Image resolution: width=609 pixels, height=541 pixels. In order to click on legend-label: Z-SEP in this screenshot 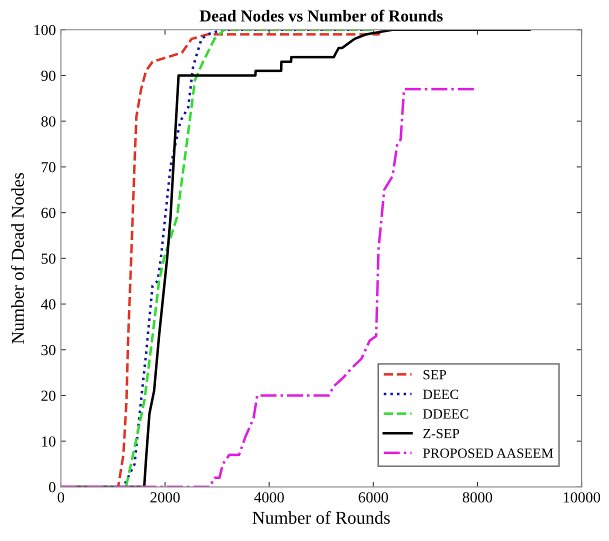, I will do `click(441, 433)`.